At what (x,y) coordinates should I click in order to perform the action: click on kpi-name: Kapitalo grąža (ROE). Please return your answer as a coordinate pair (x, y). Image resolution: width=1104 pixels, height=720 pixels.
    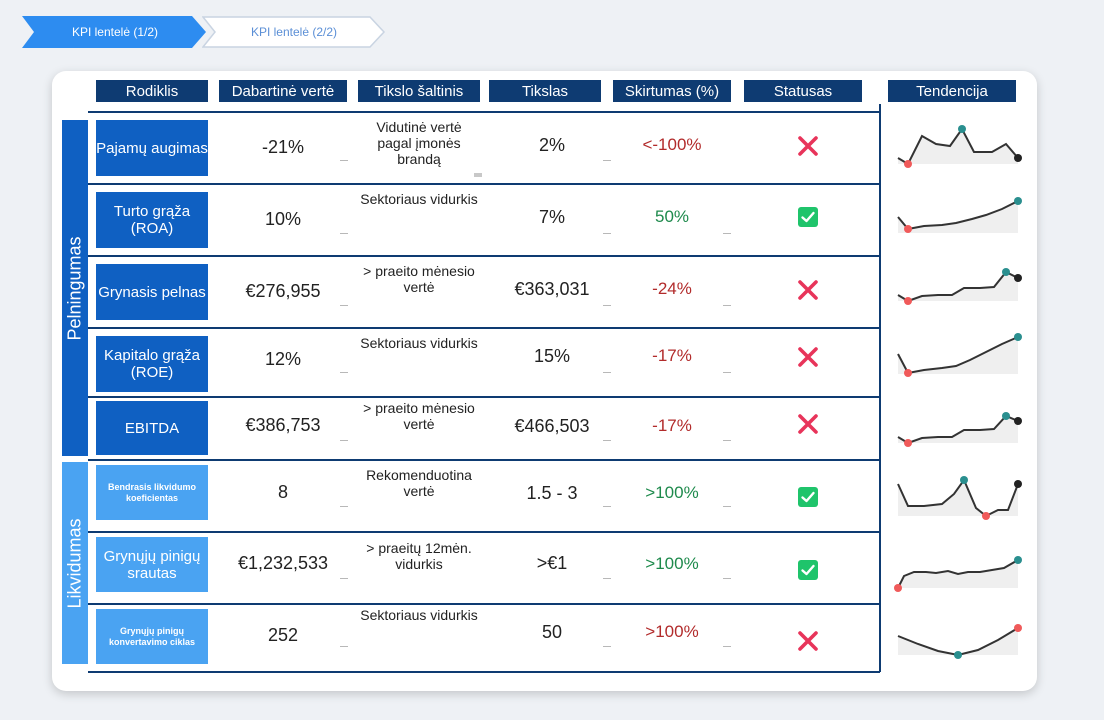
    Looking at the image, I should click on (152, 364).